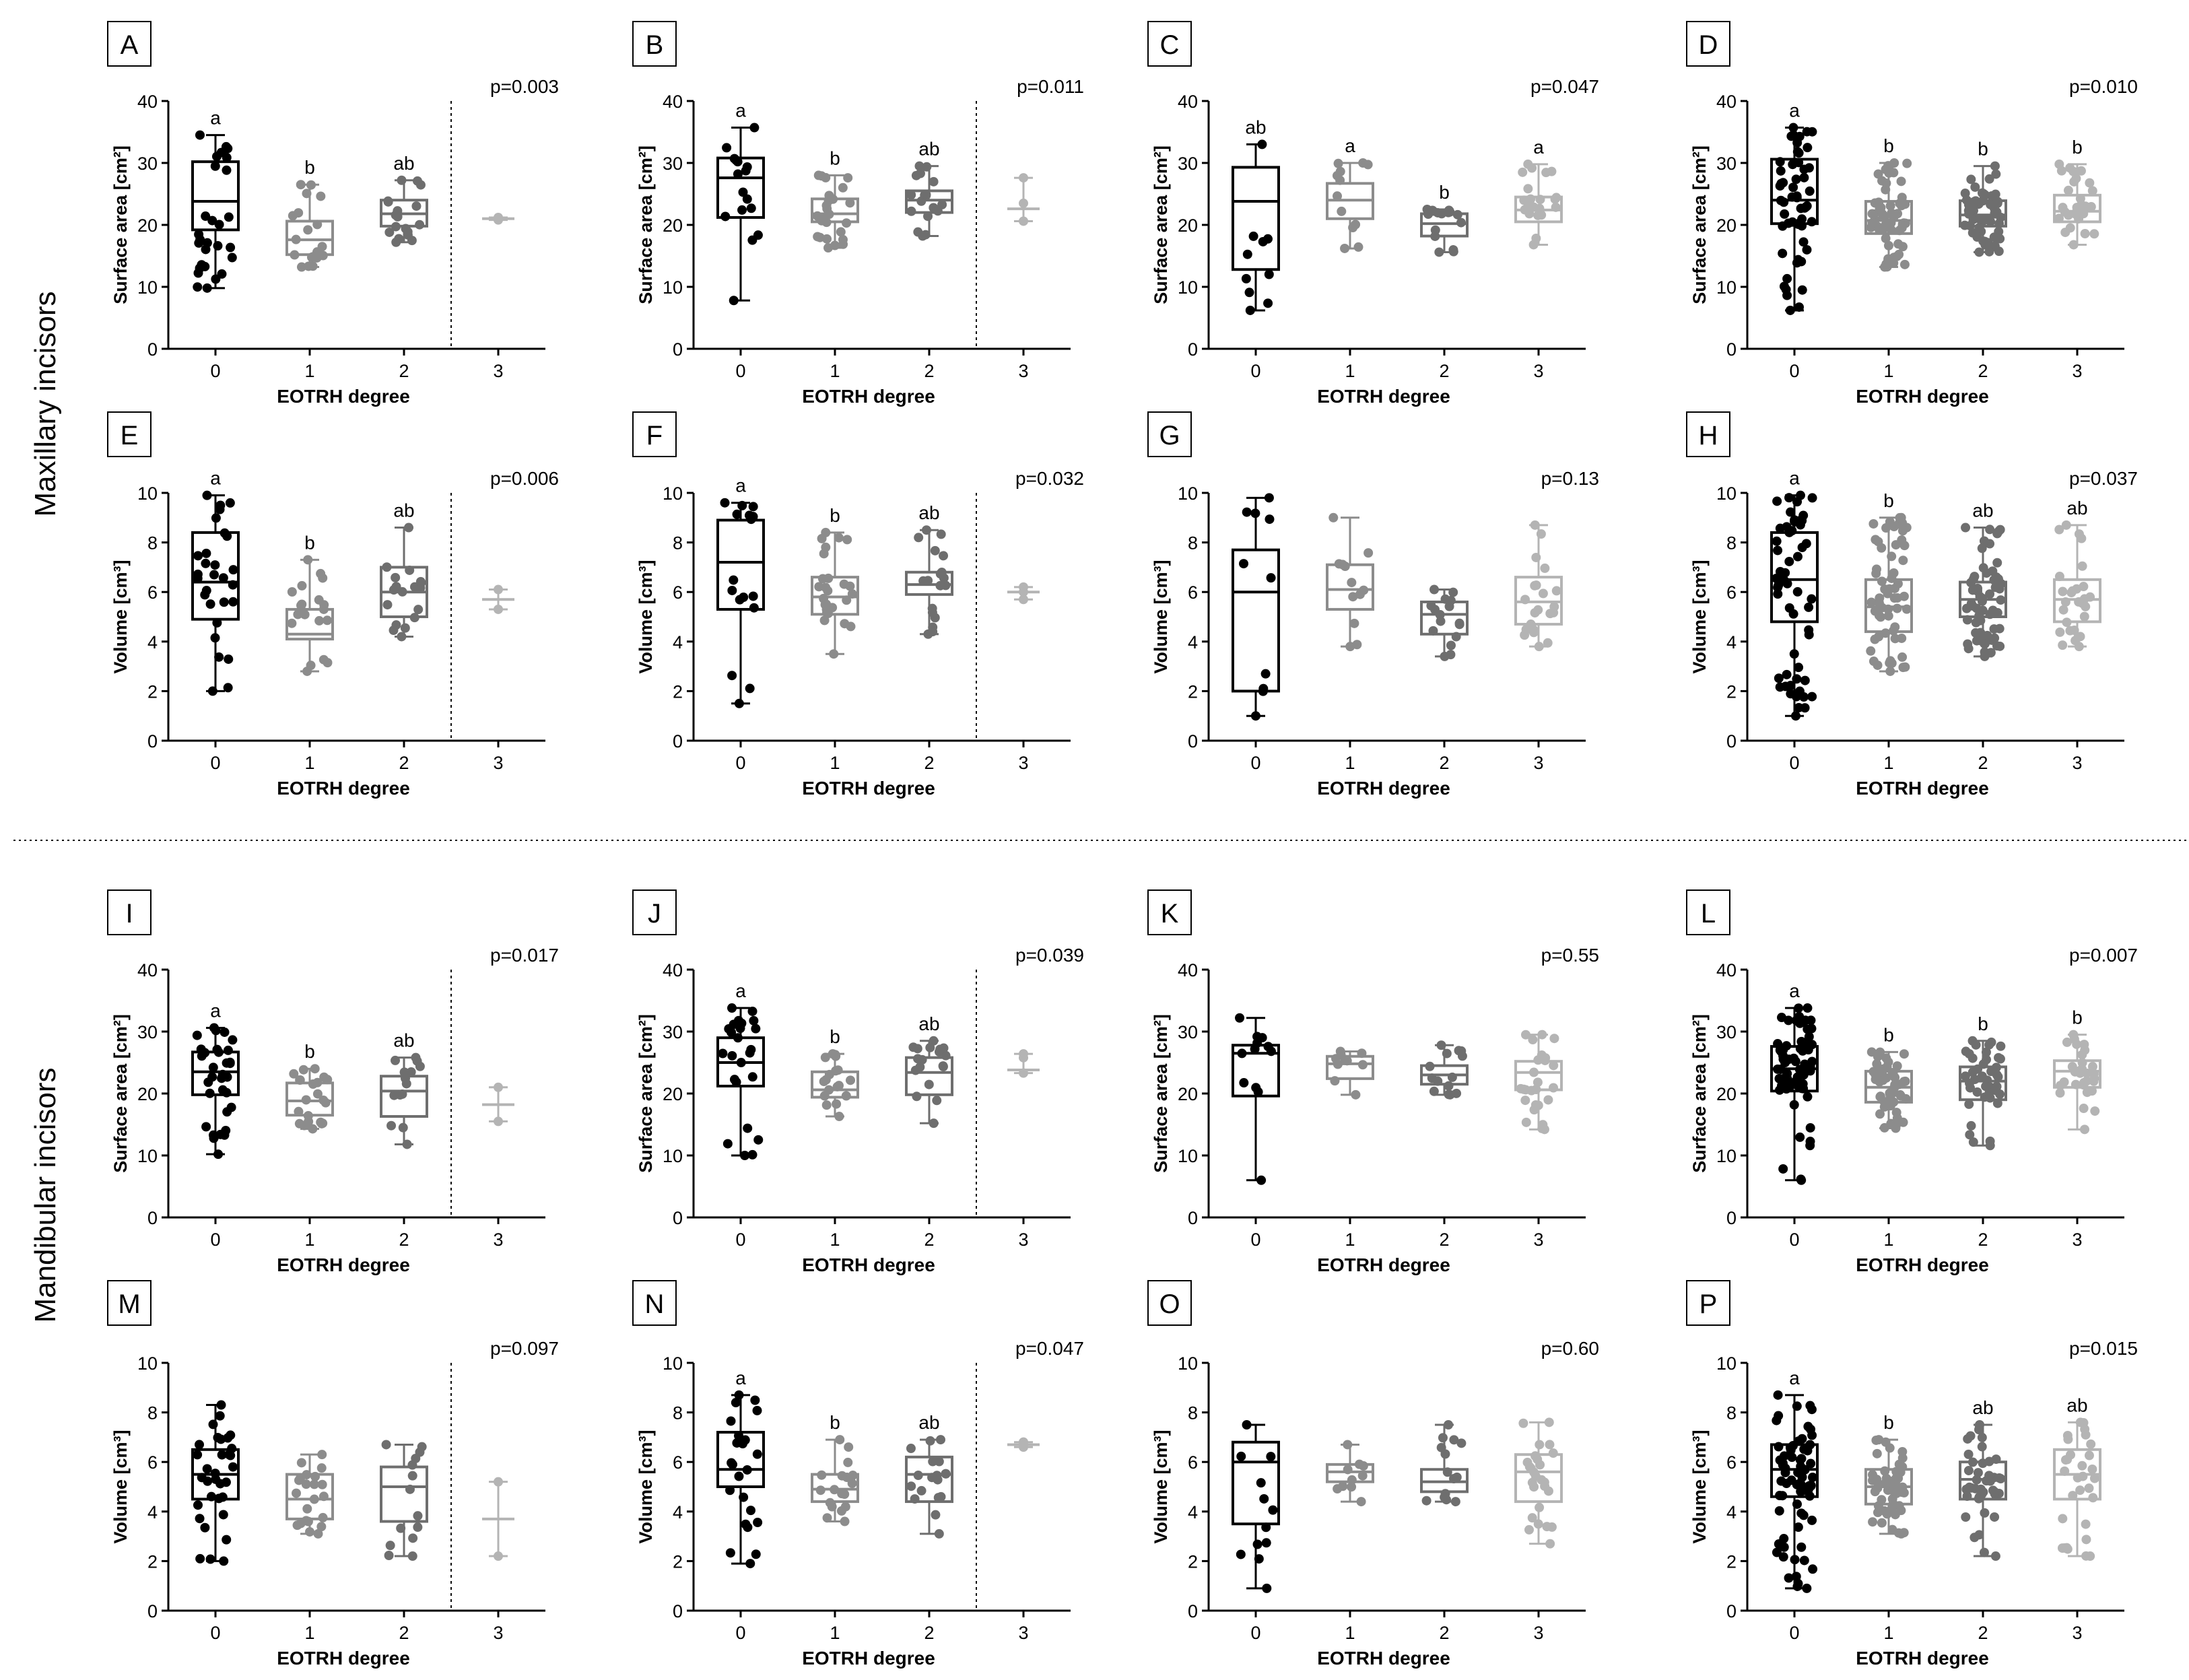  Describe the element at coordinates (215, 1522) in the screenshot. I see `box-degree-0: 0` at that location.